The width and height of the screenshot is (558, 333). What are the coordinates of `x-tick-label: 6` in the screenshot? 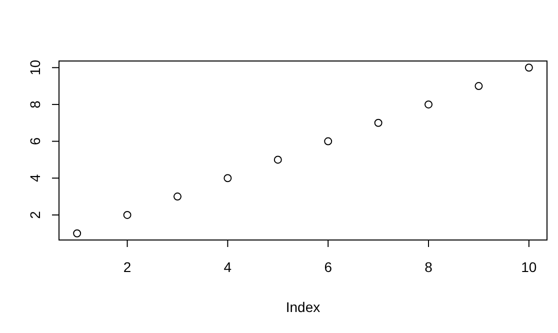 It's located at (328, 267).